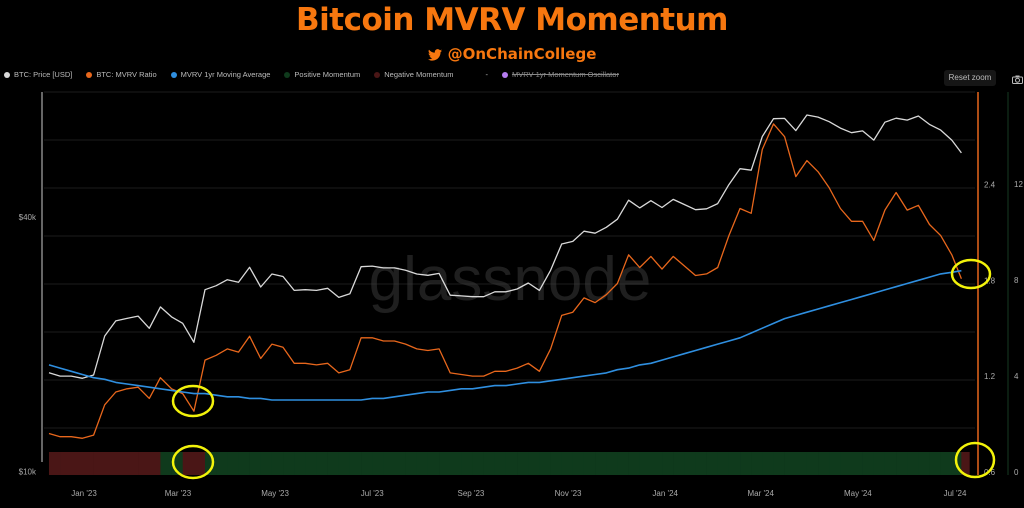 The image size is (1024, 508). I want to click on oscillator-tick-label: 12, so click(1018, 184).